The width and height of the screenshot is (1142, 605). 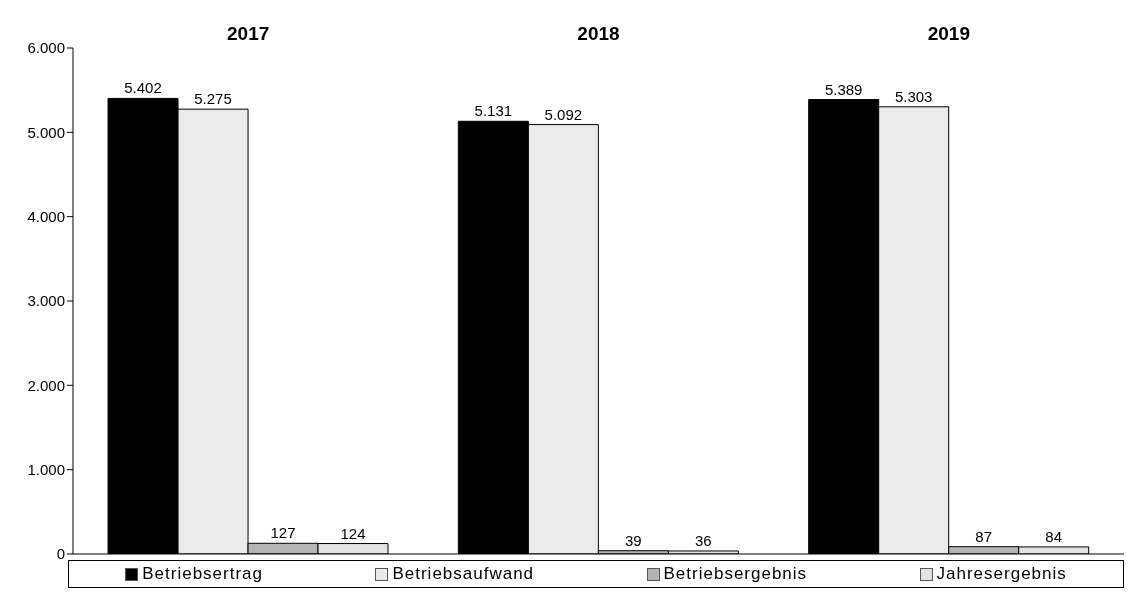 I want to click on data-label: 124, so click(x=353, y=533).